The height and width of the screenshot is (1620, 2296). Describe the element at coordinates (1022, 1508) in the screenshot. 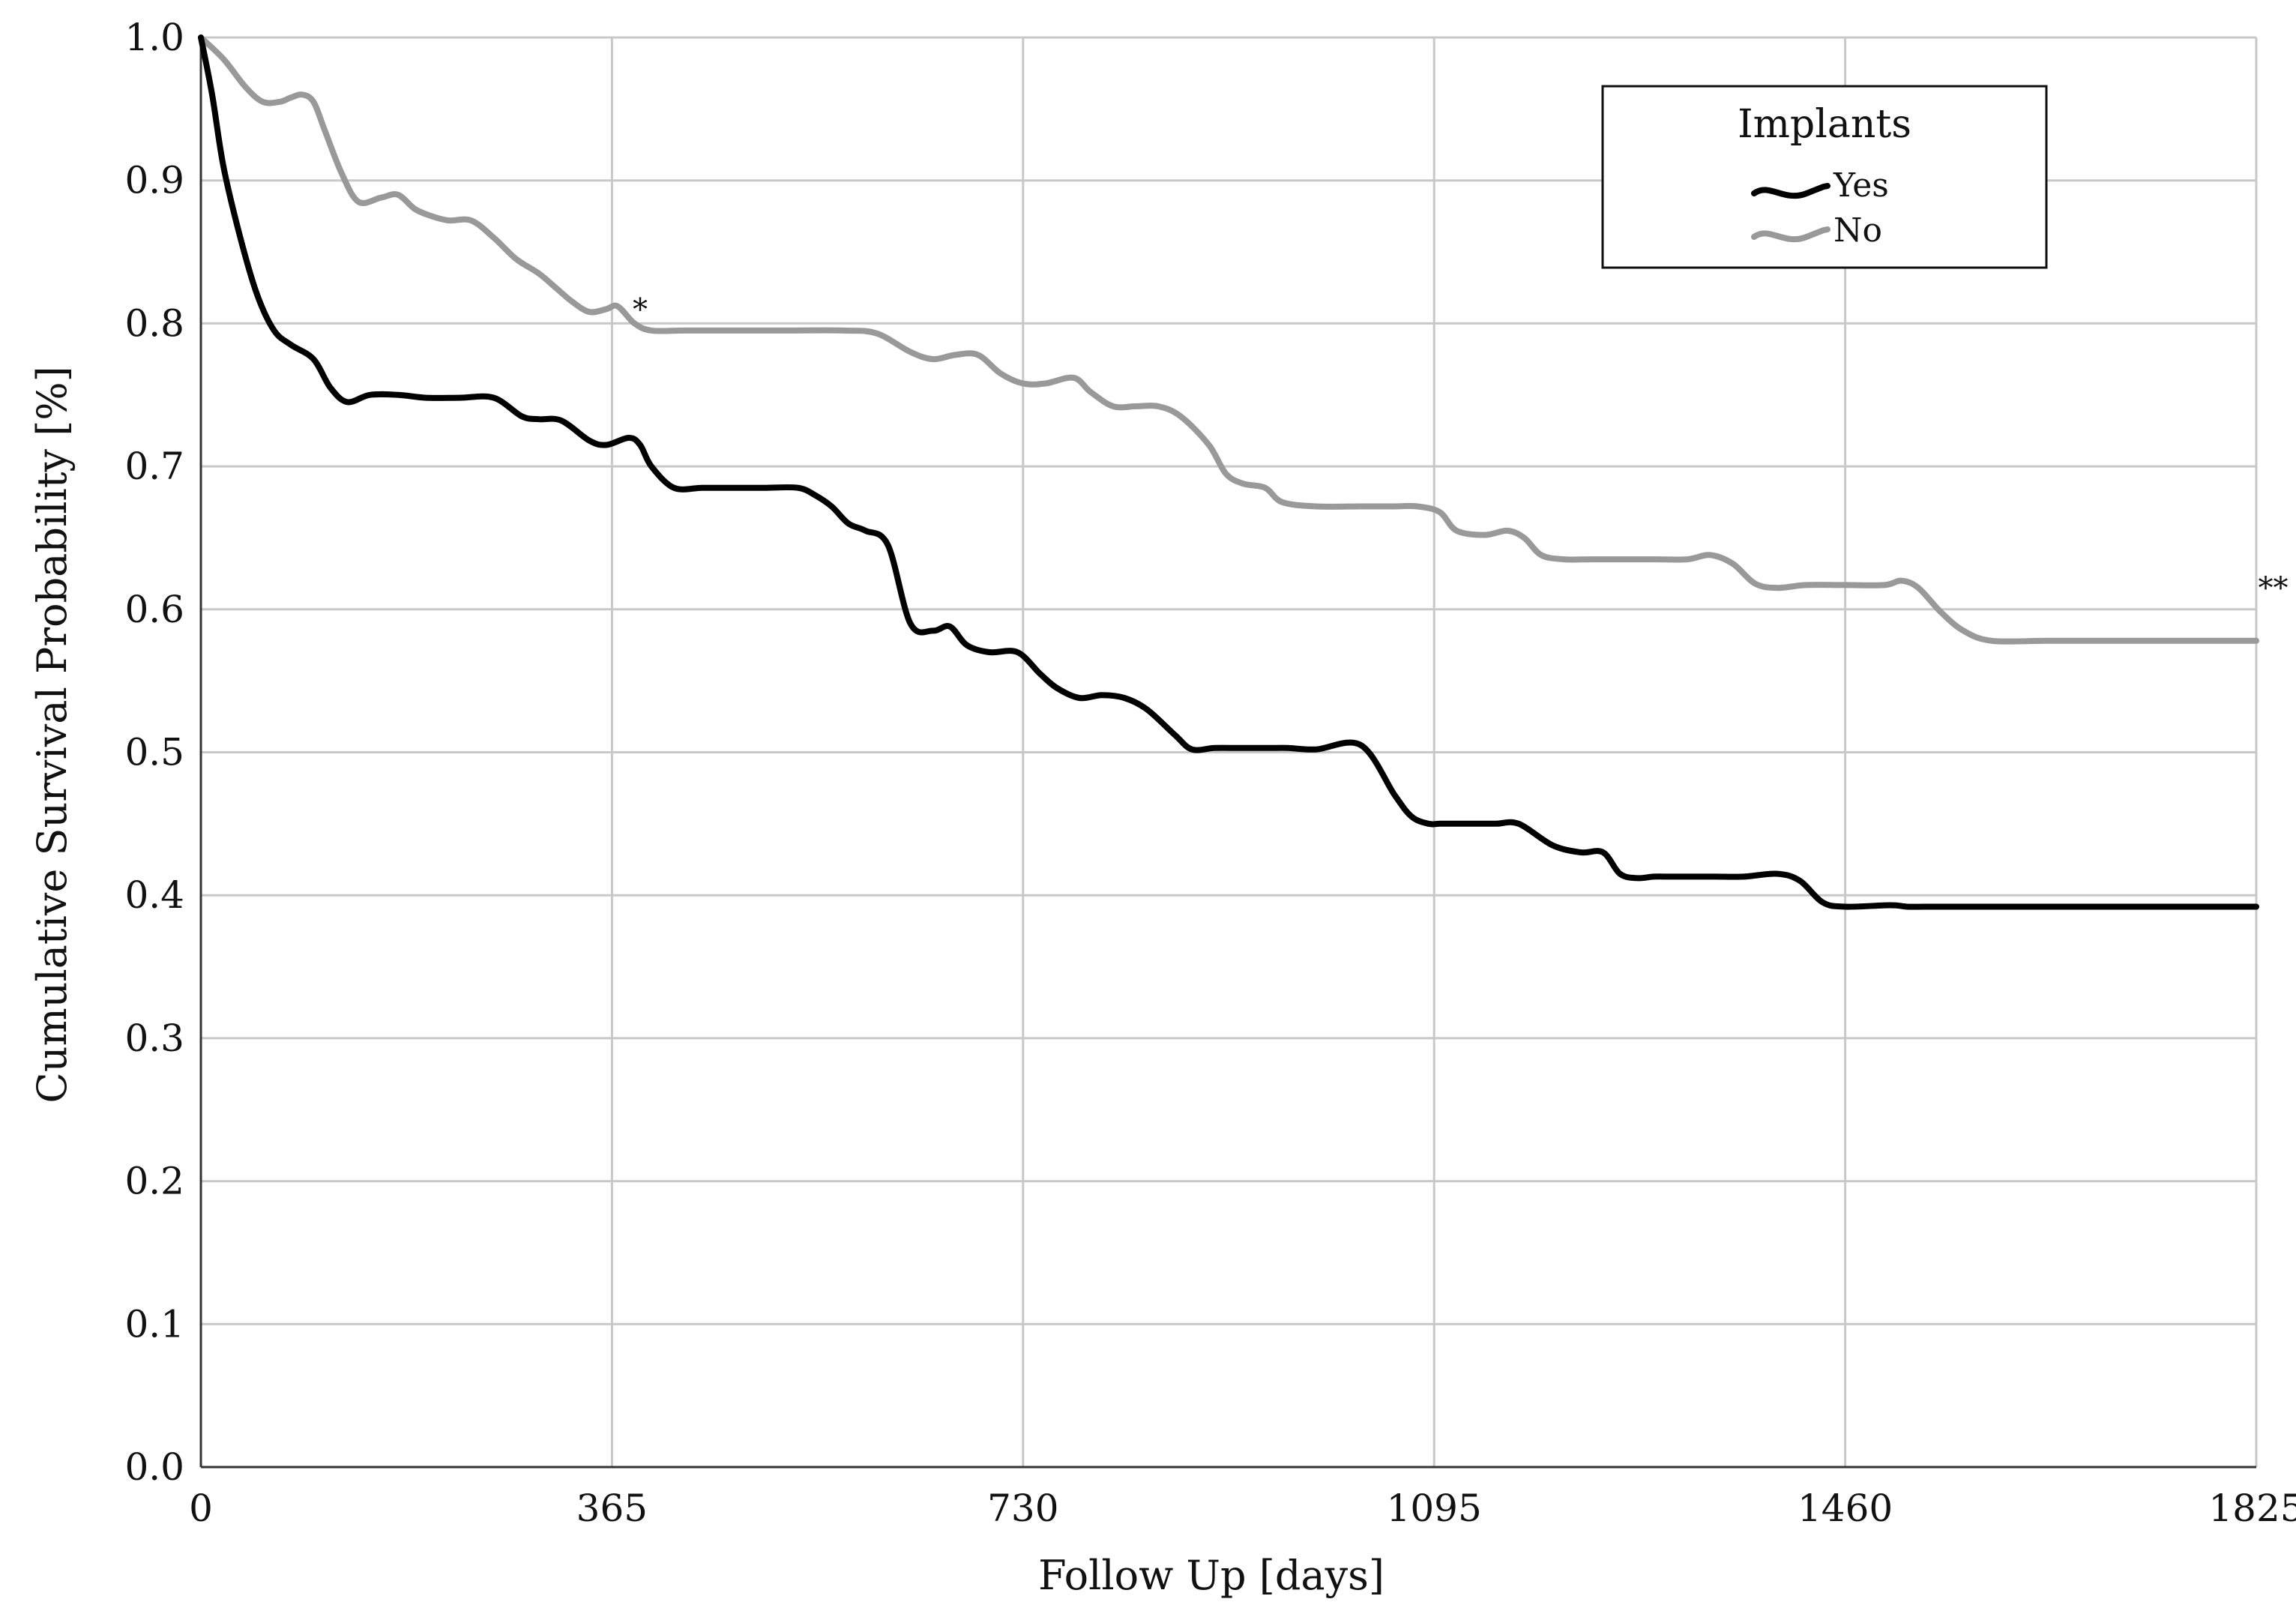

I see `x-tick-label: 730` at that location.